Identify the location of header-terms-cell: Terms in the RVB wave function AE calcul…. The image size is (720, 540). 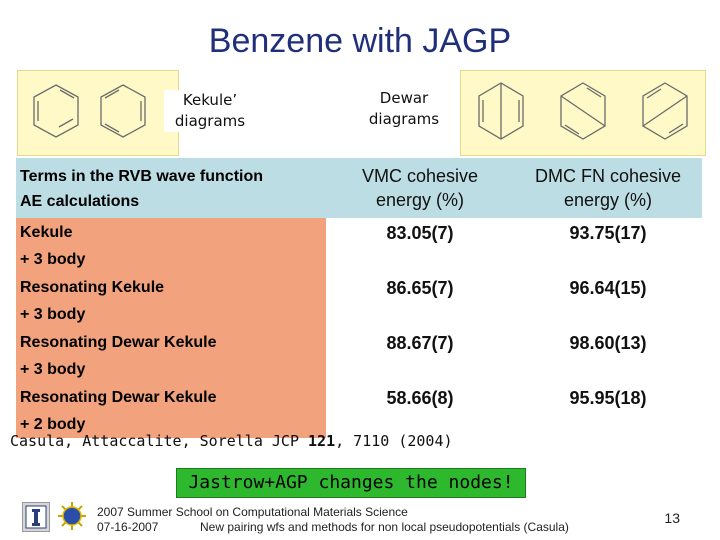
(171, 188).